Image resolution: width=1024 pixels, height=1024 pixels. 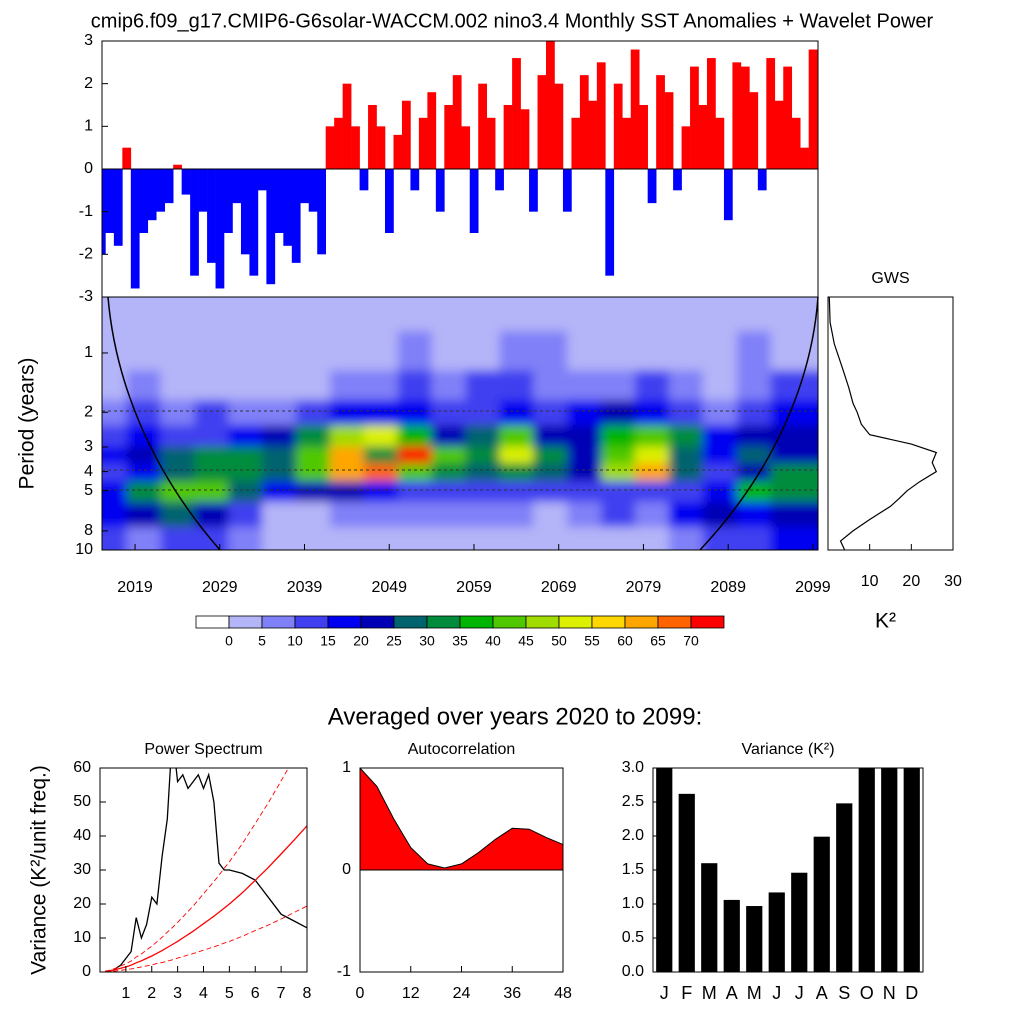 What do you see at coordinates (890, 278) in the screenshot?
I see `chart-title: GWS` at bounding box center [890, 278].